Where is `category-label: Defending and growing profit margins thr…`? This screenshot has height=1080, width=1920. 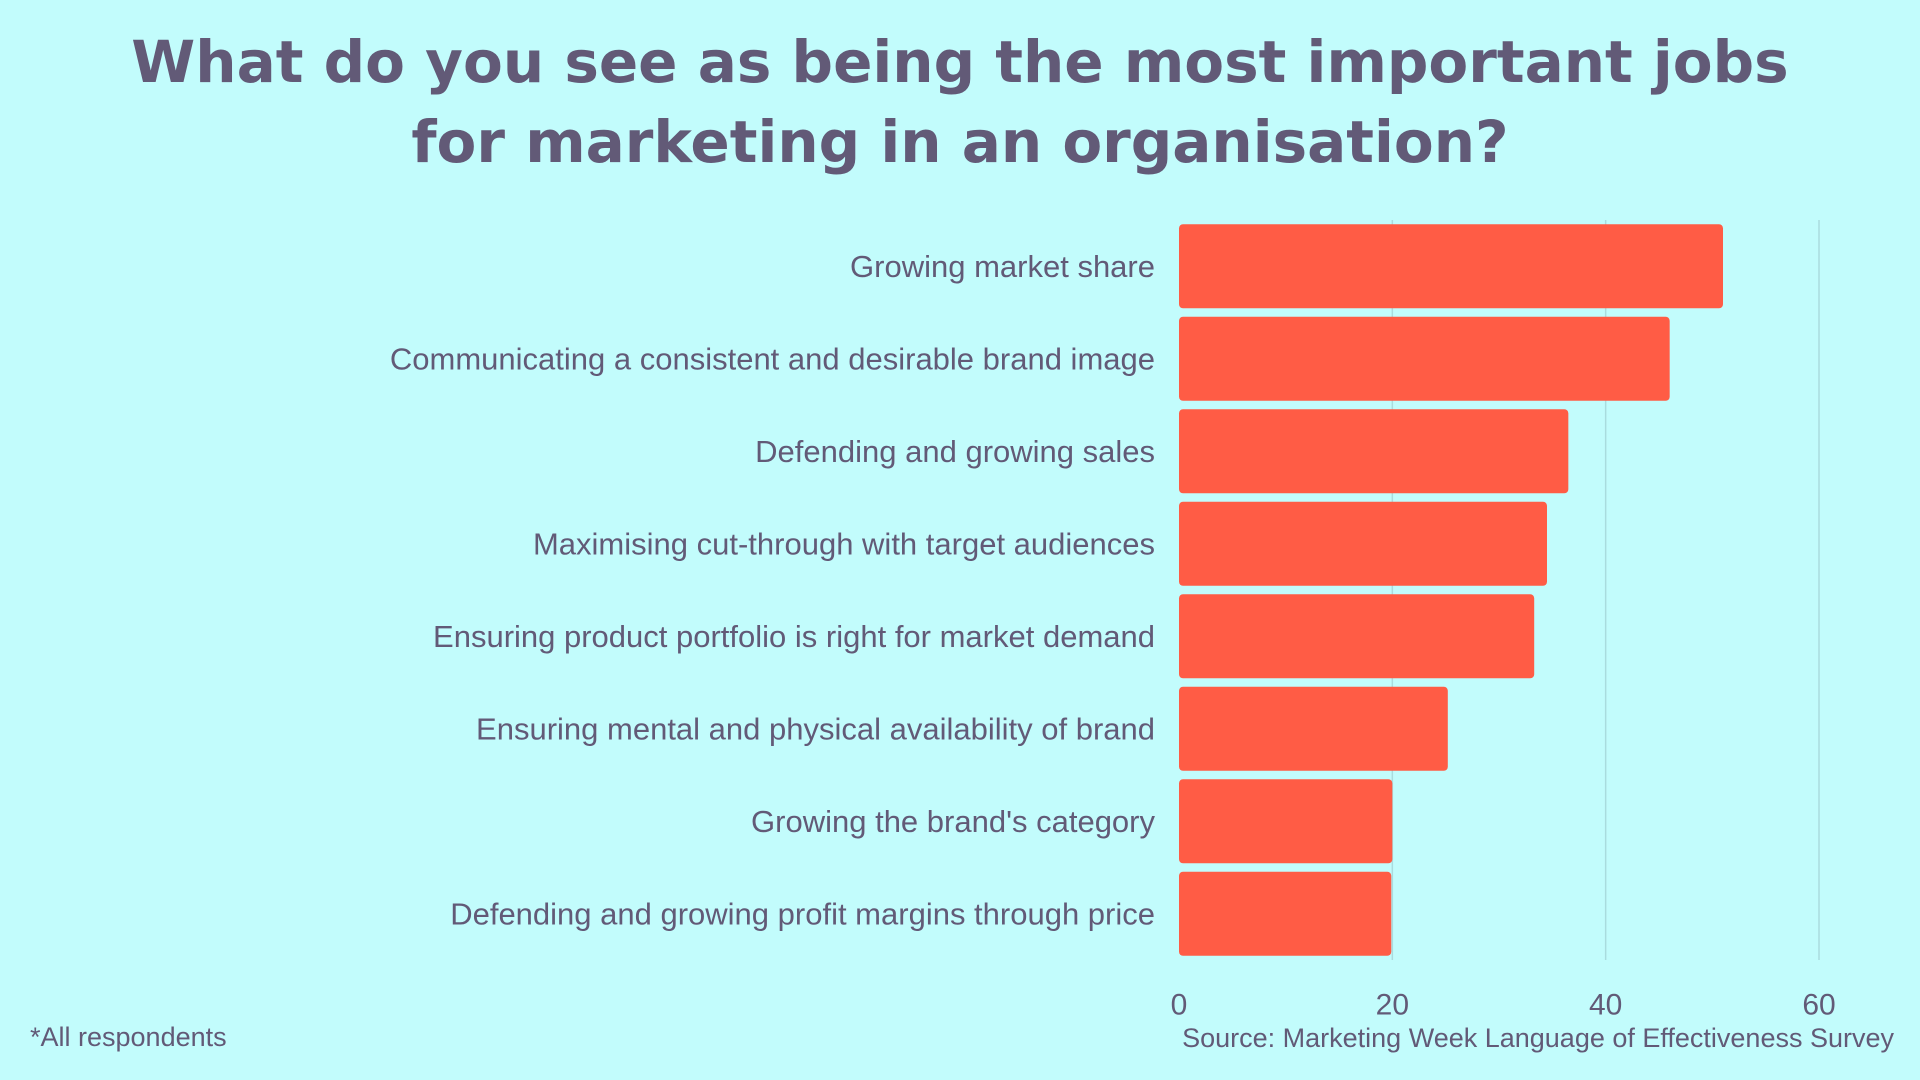
category-label: Defending and growing profit margins thr… is located at coordinates (802, 913).